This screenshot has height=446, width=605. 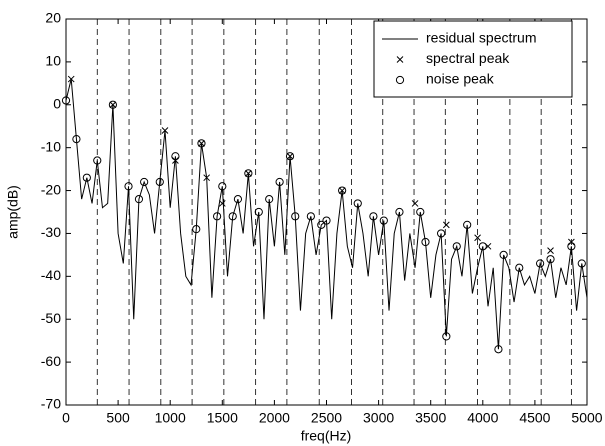 What do you see at coordinates (57, 103) in the screenshot?
I see `y-tick-label: 0` at bounding box center [57, 103].